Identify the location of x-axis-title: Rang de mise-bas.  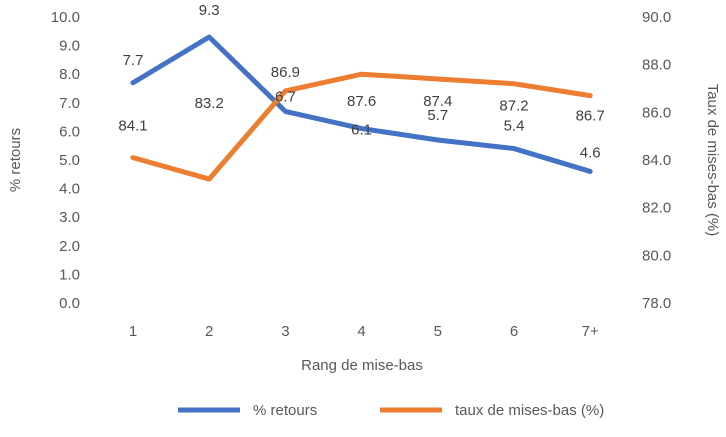
(362, 365).